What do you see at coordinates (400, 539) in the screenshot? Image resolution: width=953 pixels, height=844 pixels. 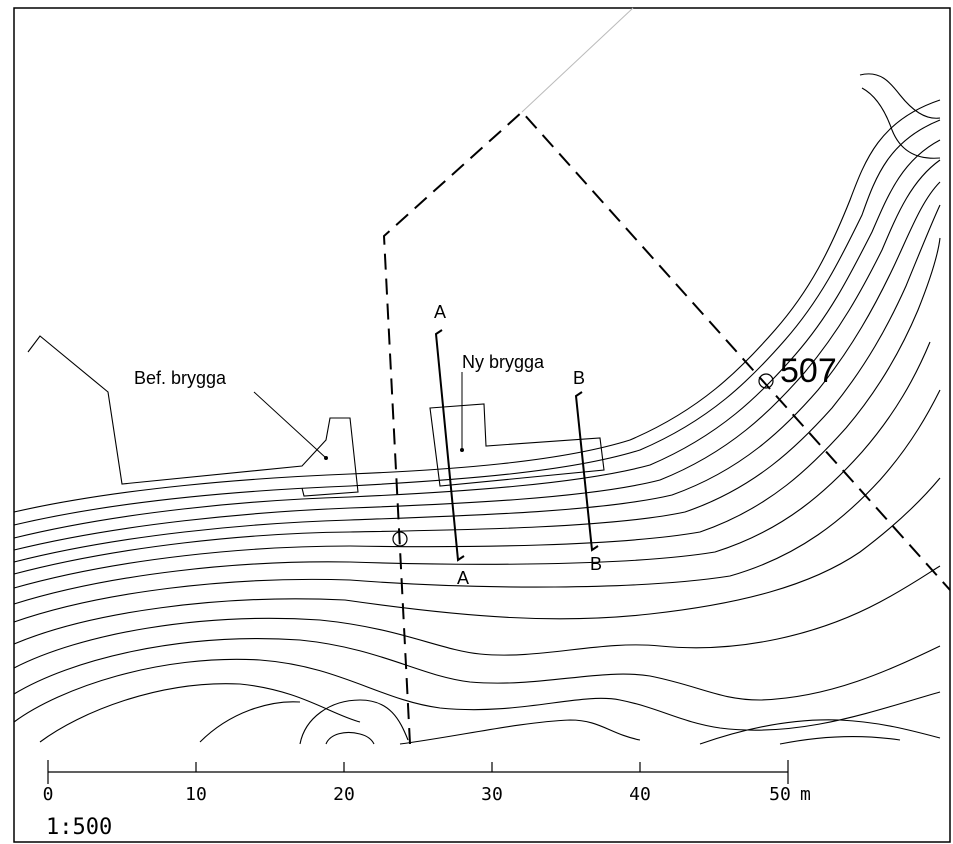 I see `survey-point-marker` at bounding box center [400, 539].